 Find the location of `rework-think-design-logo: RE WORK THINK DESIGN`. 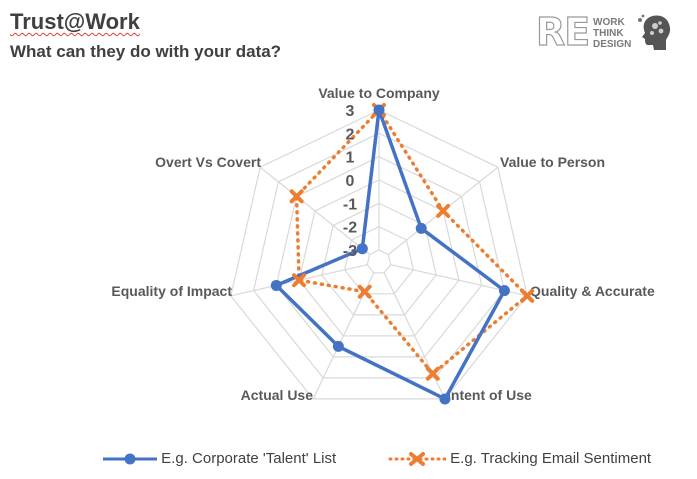

rework-think-design-logo: RE WORK THINK DESIGN is located at coordinates (603, 32).